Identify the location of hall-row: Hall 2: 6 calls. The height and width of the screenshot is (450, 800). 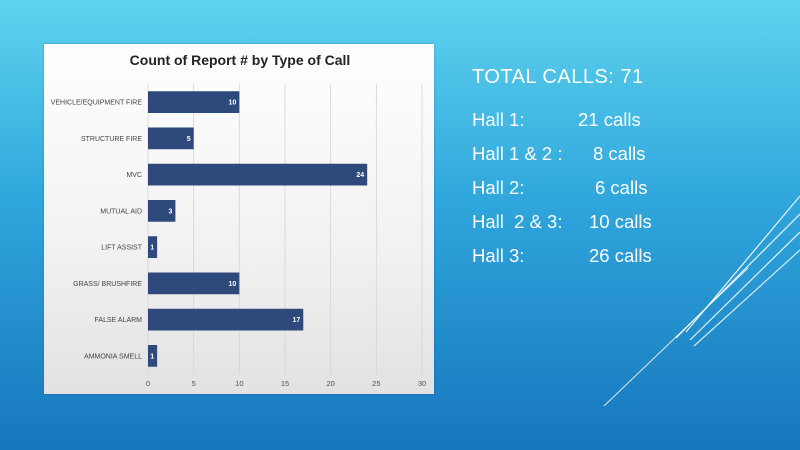
(560, 194).